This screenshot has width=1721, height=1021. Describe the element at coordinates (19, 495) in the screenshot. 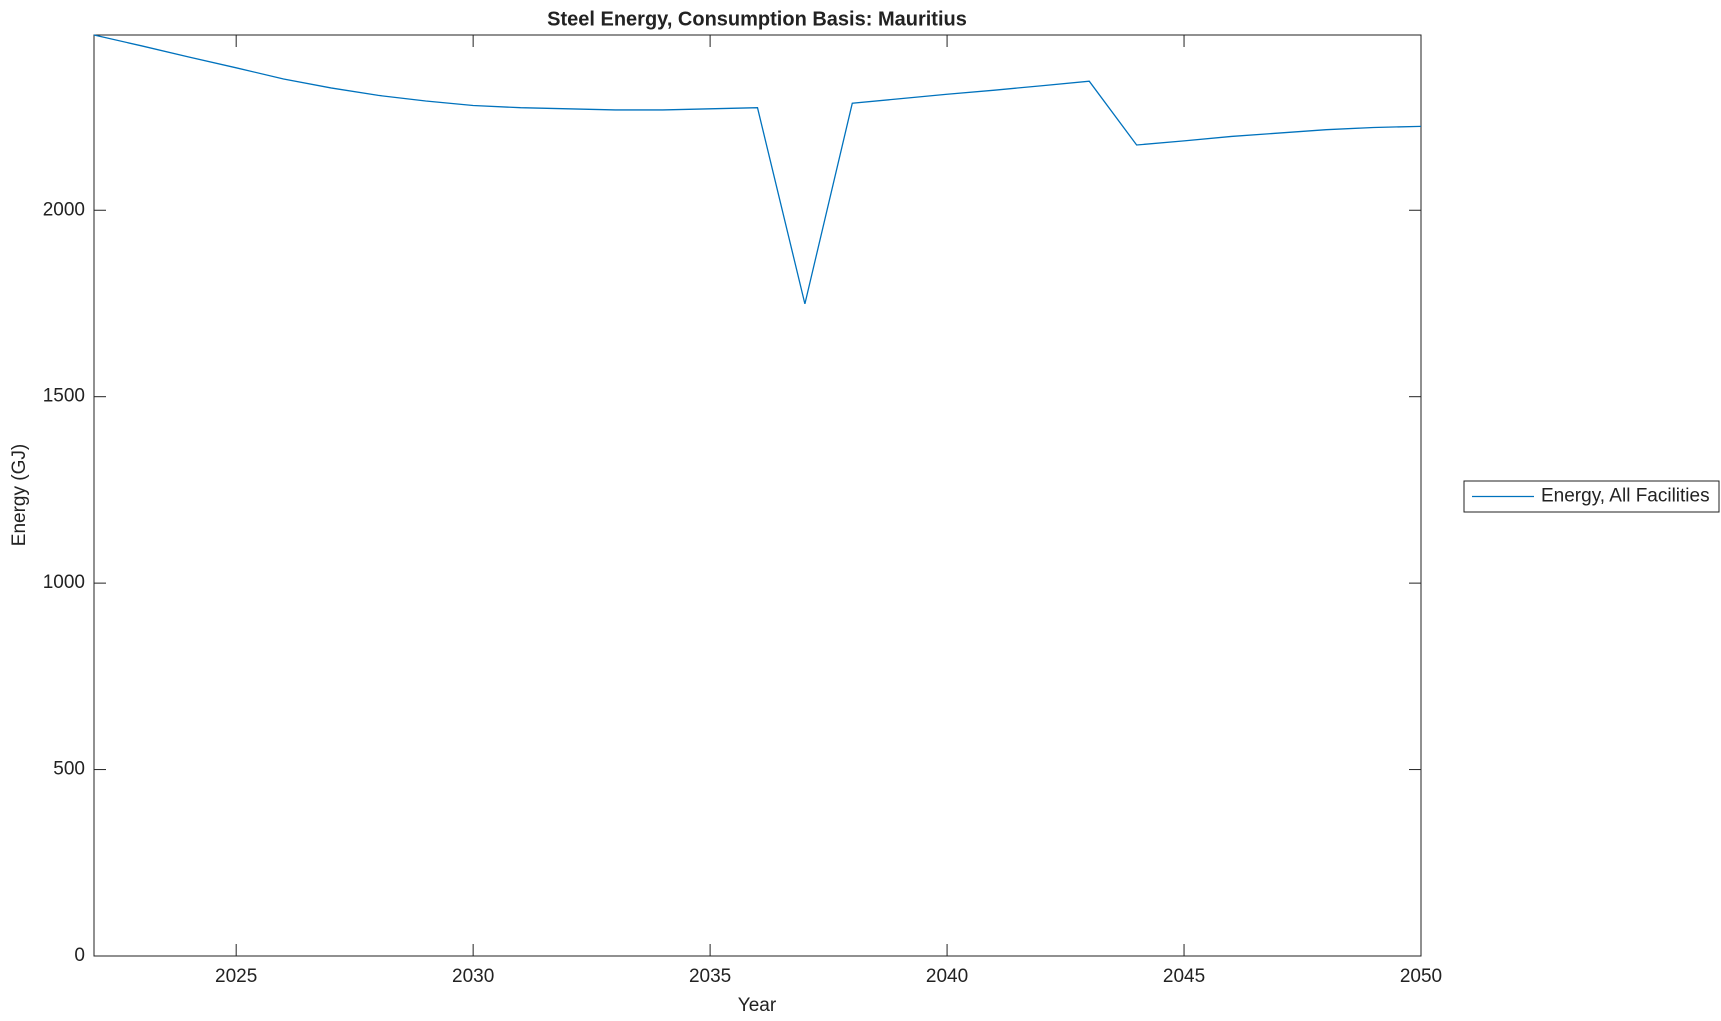

I see `y-axis-label: Energy (GJ)` at that location.